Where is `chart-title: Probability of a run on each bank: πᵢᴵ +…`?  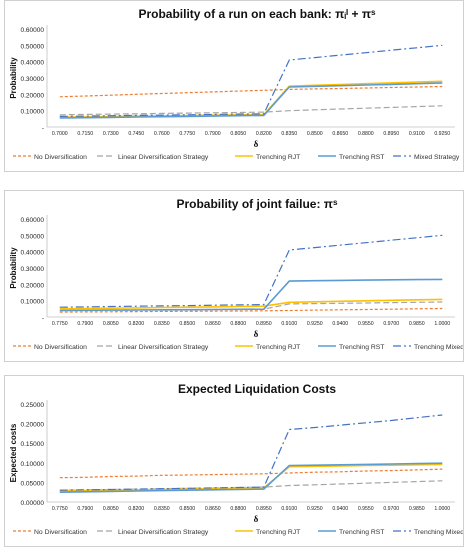 chart-title: Probability of a run on each bank: πᵢᴵ +… is located at coordinates (257, 14).